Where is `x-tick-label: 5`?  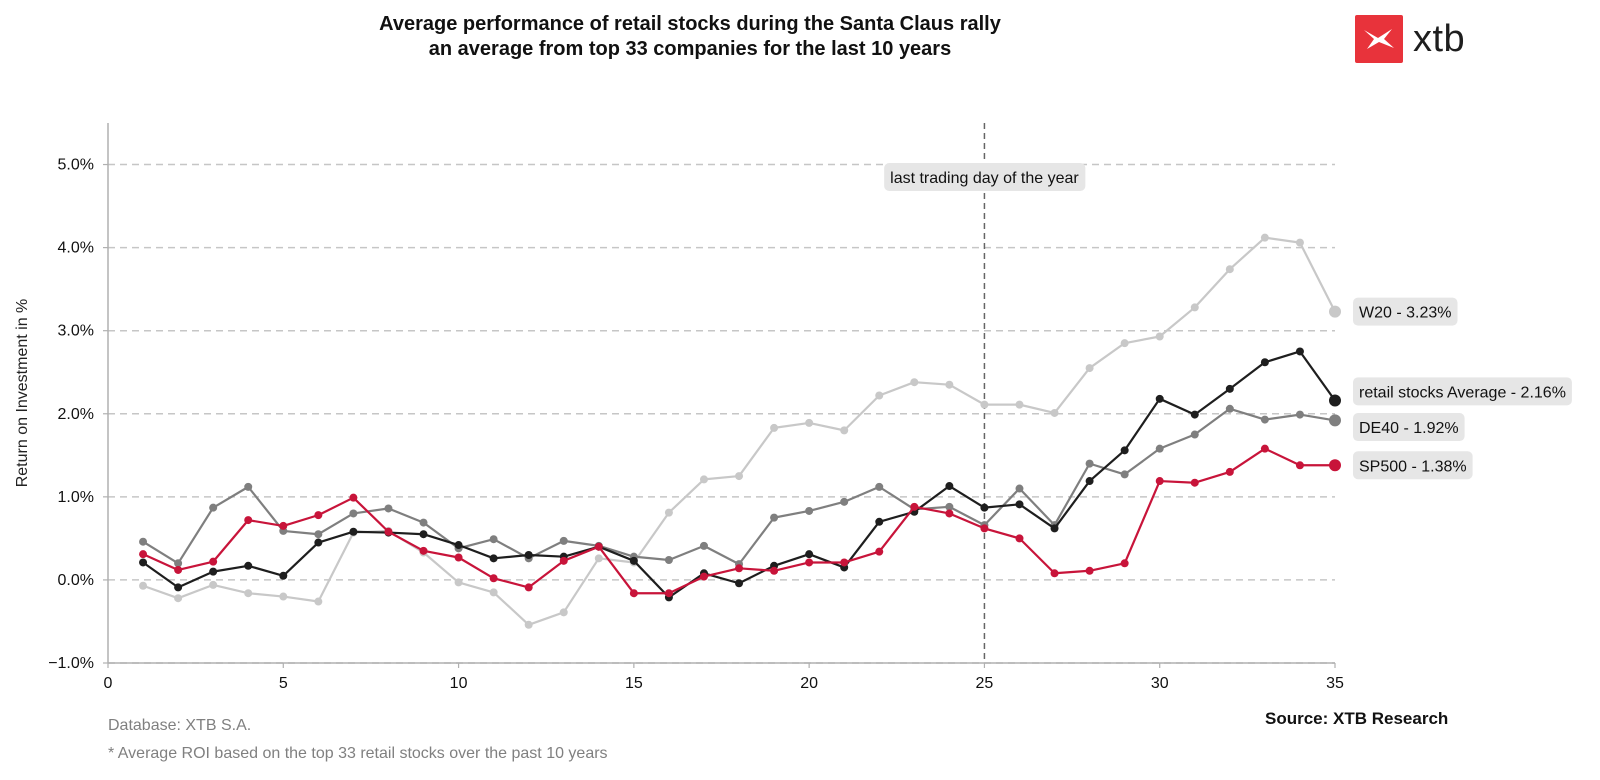
x-tick-label: 5 is located at coordinates (283, 683).